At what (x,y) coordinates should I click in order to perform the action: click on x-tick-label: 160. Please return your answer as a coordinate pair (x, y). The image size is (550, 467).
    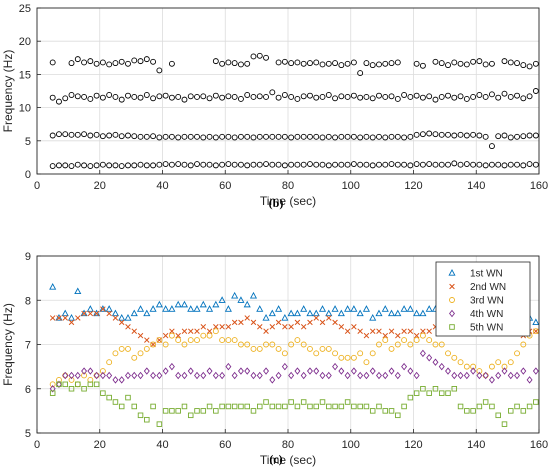
    Looking at the image, I should click on (539, 186).